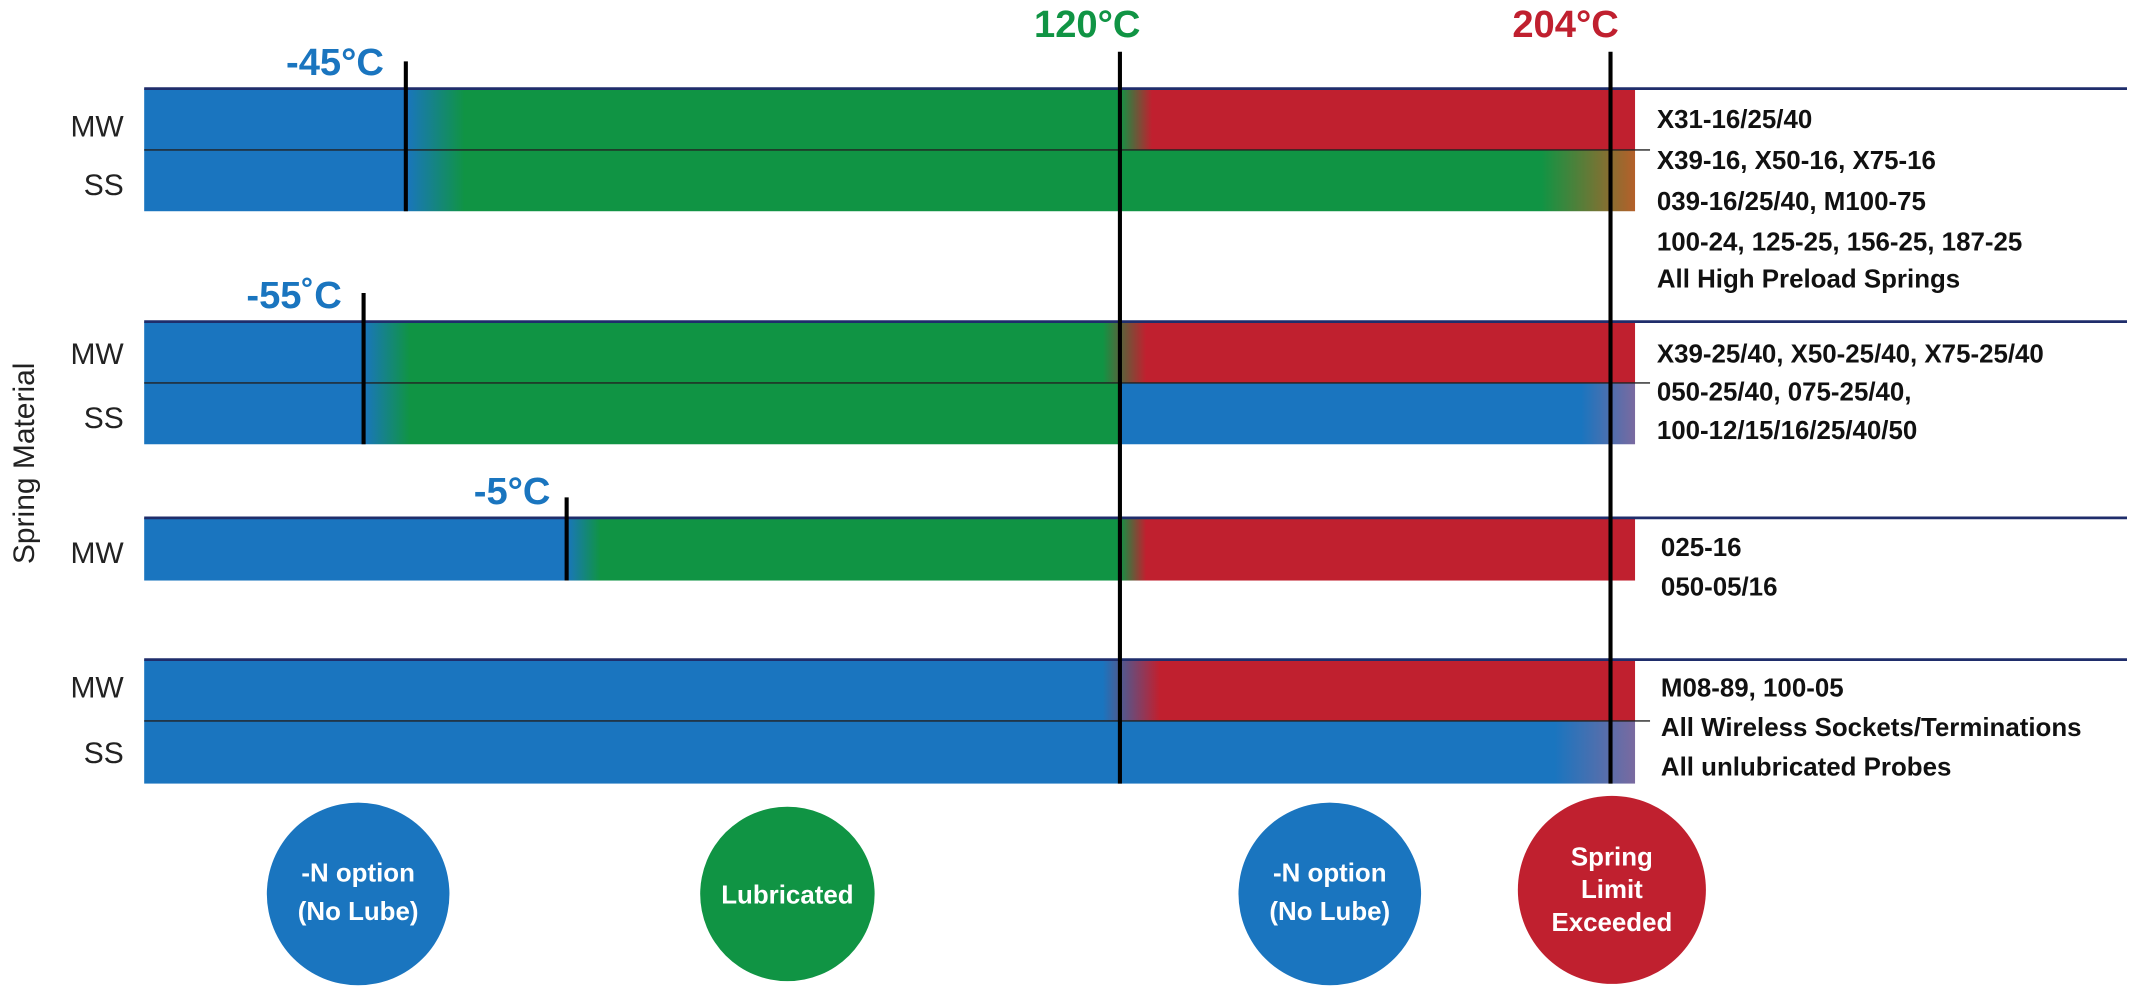  I want to click on low-label: -55˚C, so click(293, 295).